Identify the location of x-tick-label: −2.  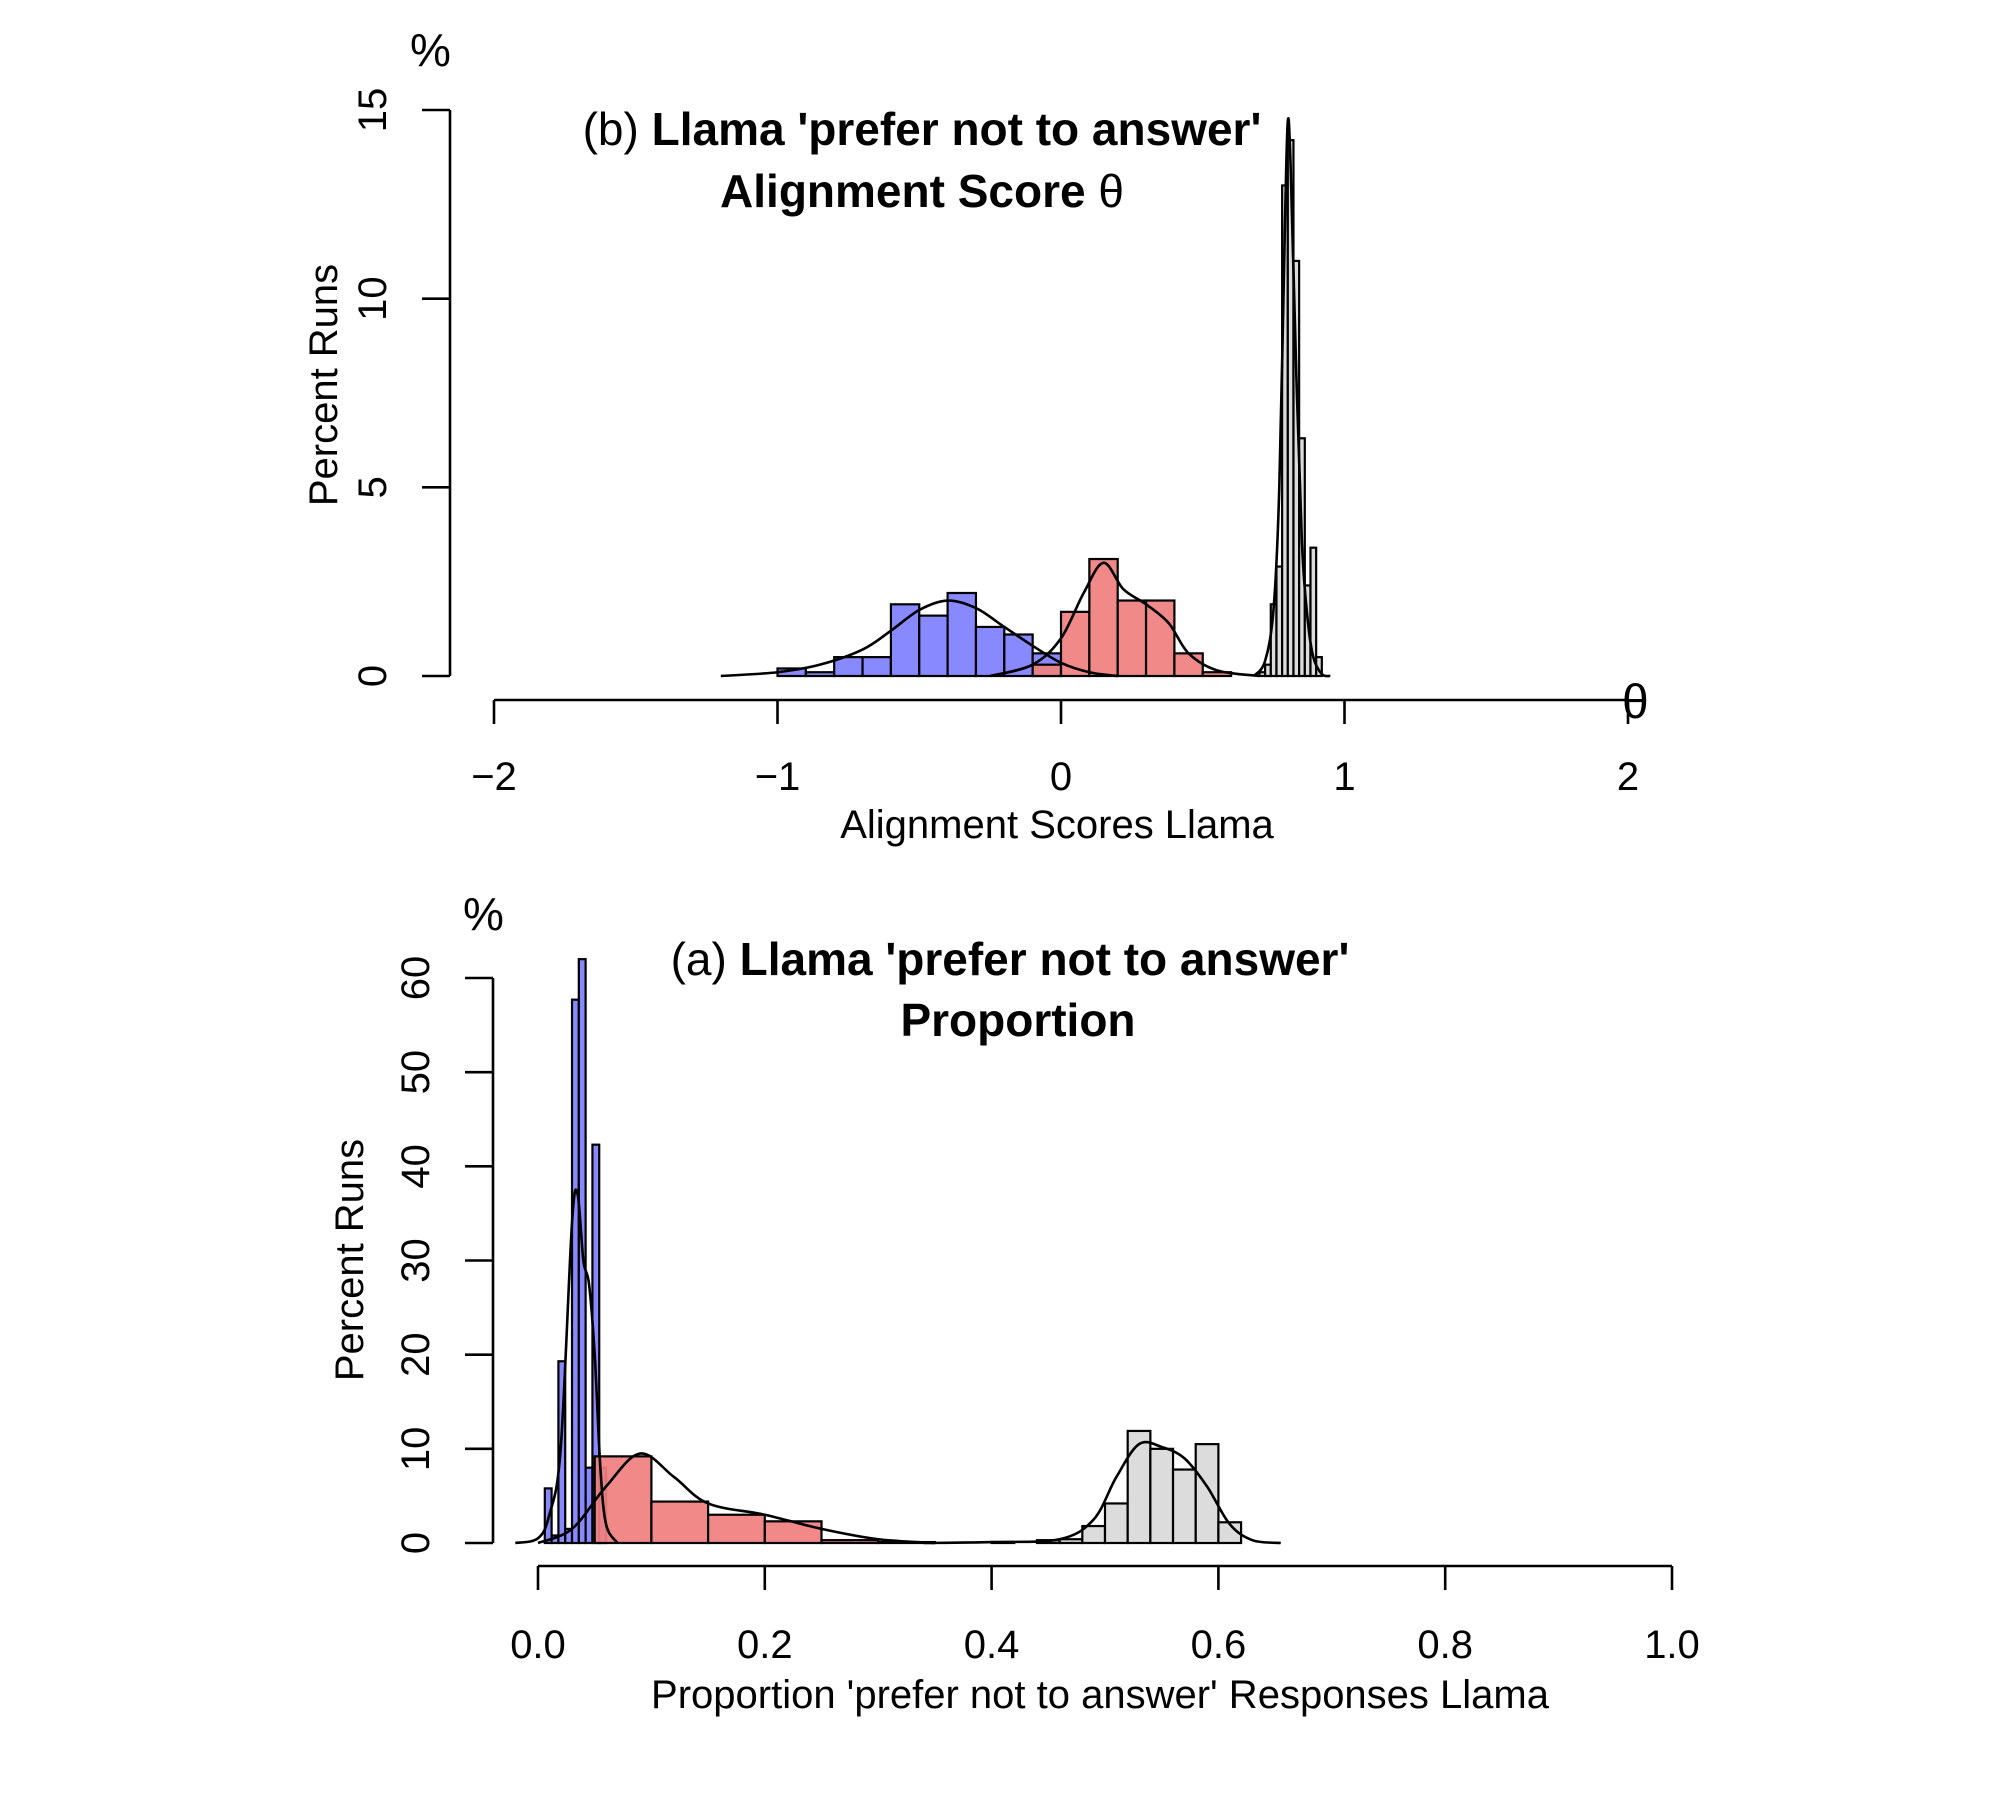
(494, 777).